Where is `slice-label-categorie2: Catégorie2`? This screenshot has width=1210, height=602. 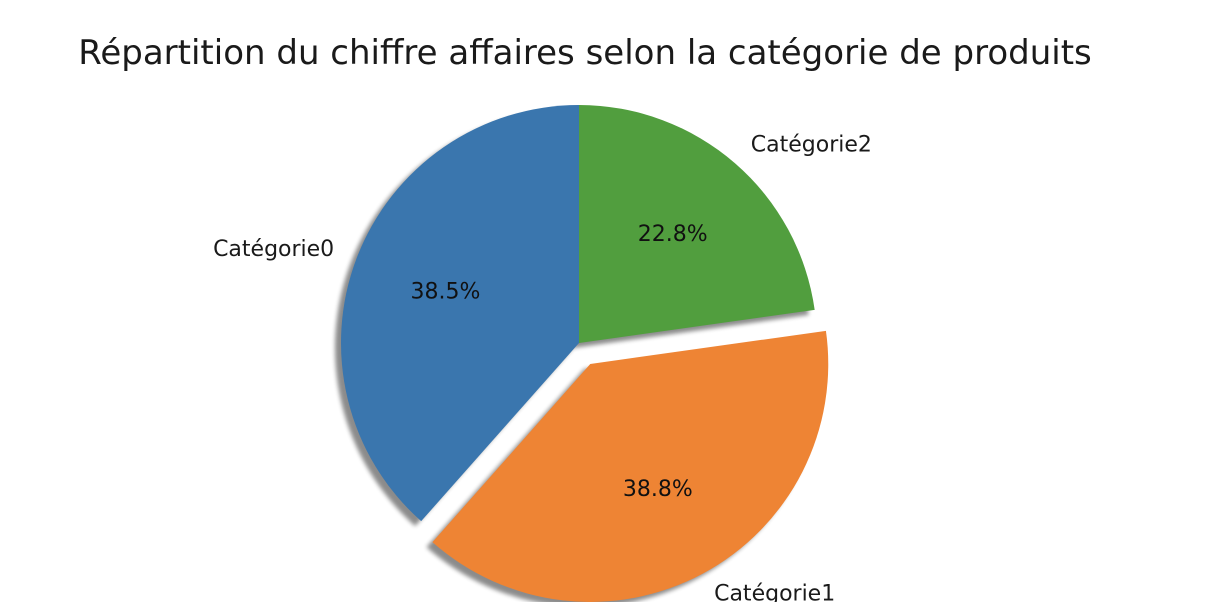
slice-label-categorie2: Catégorie2 is located at coordinates (811, 144).